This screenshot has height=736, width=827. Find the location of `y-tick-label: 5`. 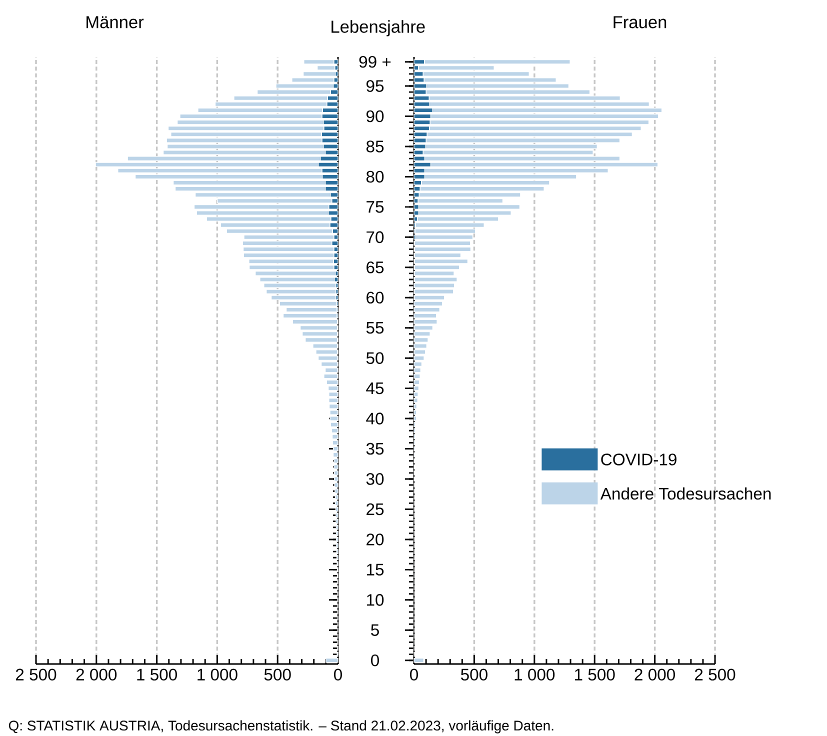

y-tick-label: 5 is located at coordinates (375, 630).